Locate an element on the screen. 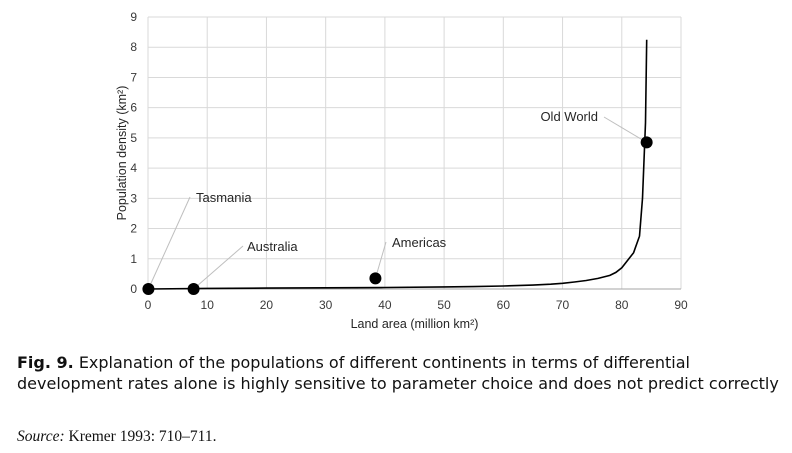  y-tick-label: 7 is located at coordinates (133, 77).